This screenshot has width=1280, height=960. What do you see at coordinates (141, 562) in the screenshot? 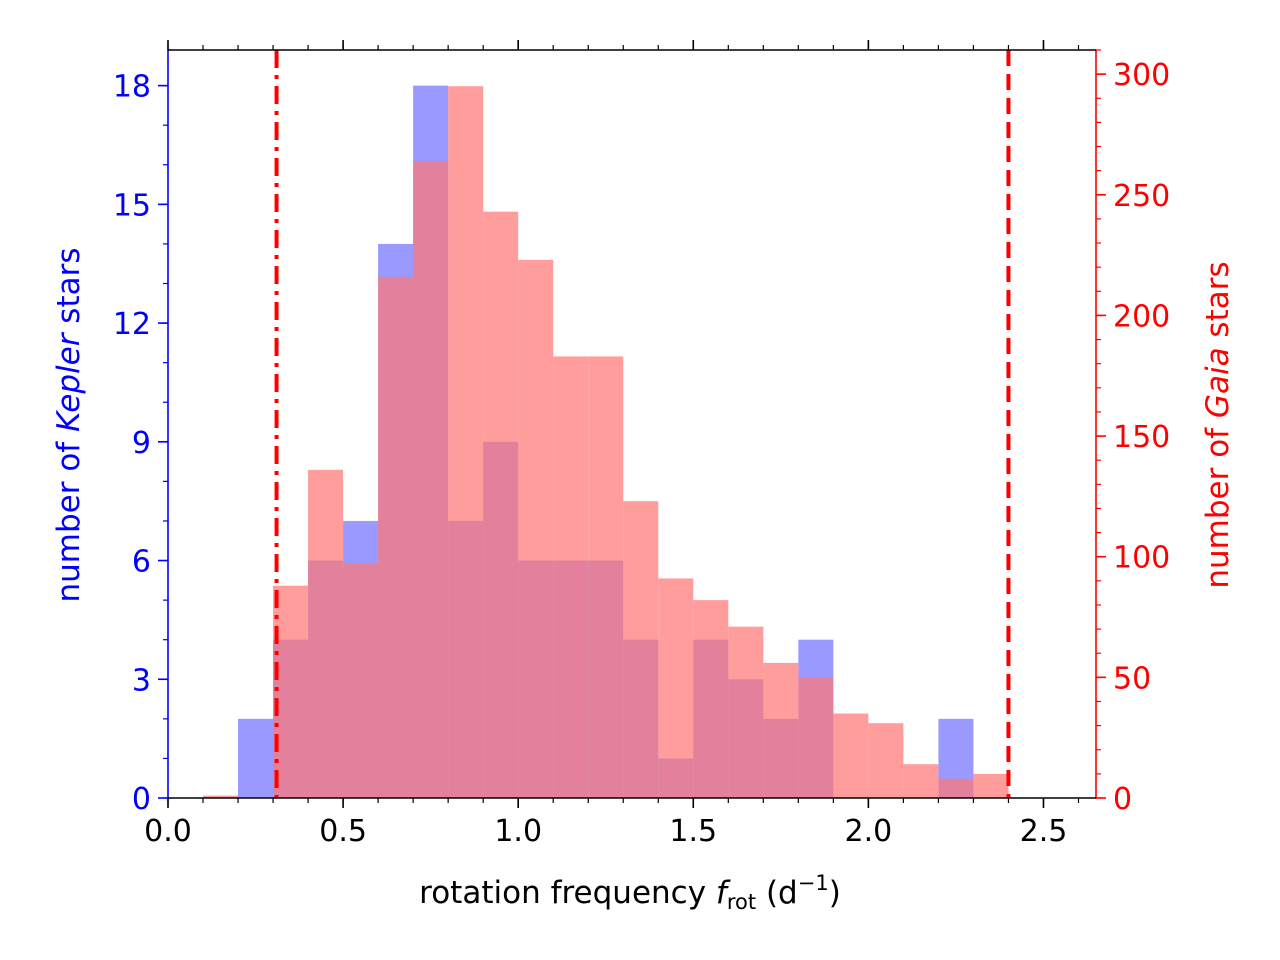
I see `left-tick-label: 6` at bounding box center [141, 562].